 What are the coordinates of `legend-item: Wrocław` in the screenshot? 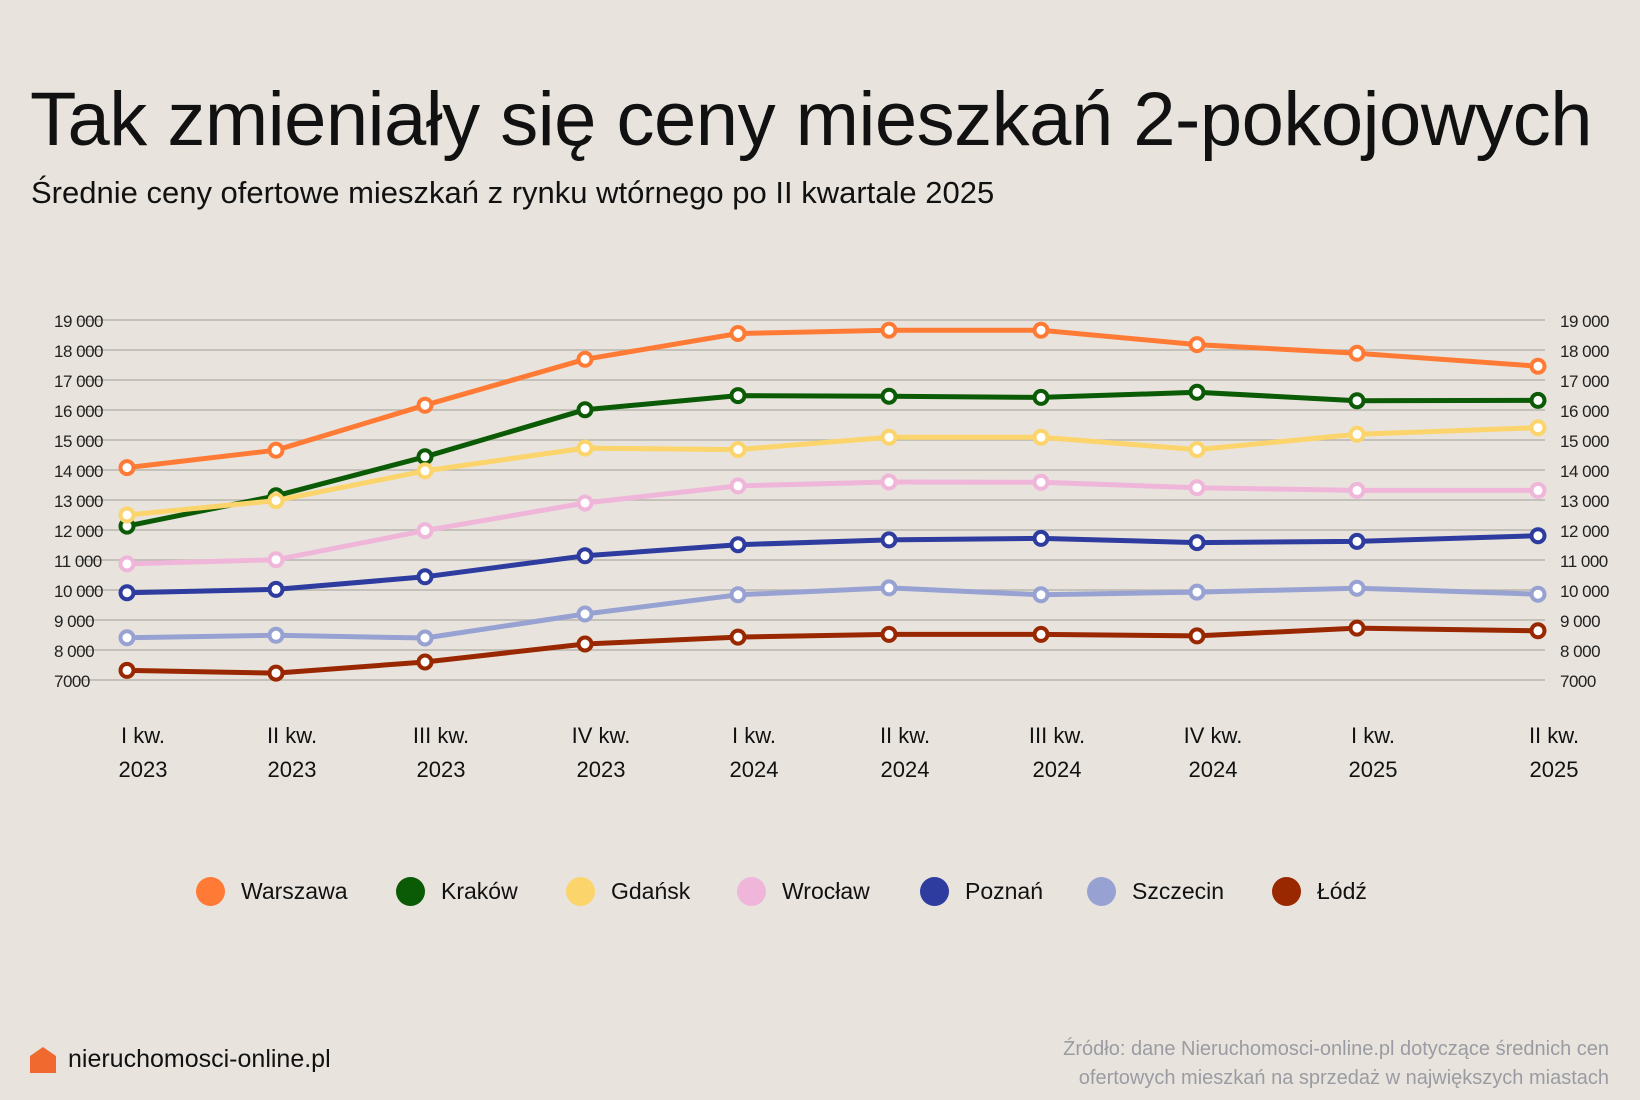 It's located at (803, 891).